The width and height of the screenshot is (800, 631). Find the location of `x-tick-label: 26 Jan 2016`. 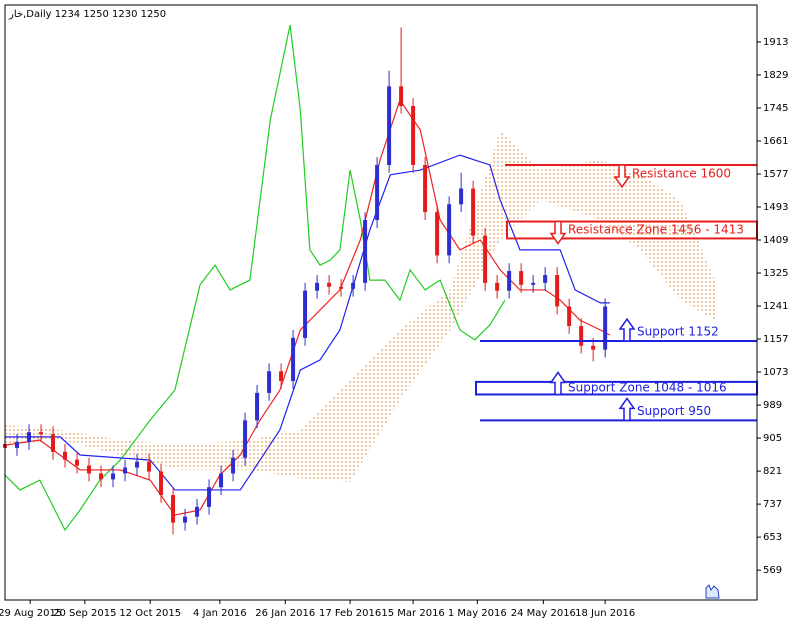

x-tick-label: 26 Jan 2016 is located at coordinates (285, 613).